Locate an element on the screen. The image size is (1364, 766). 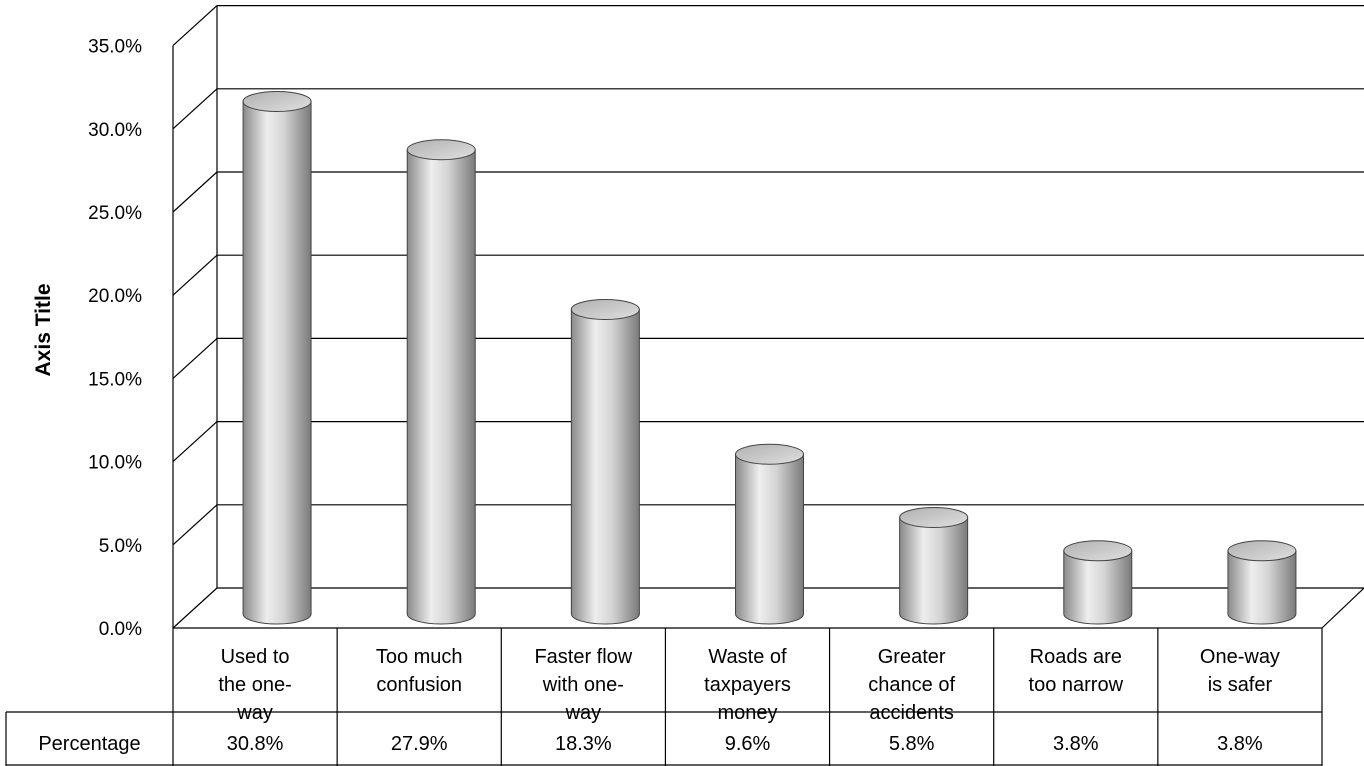
floor-right-edge is located at coordinates (1342, 608).